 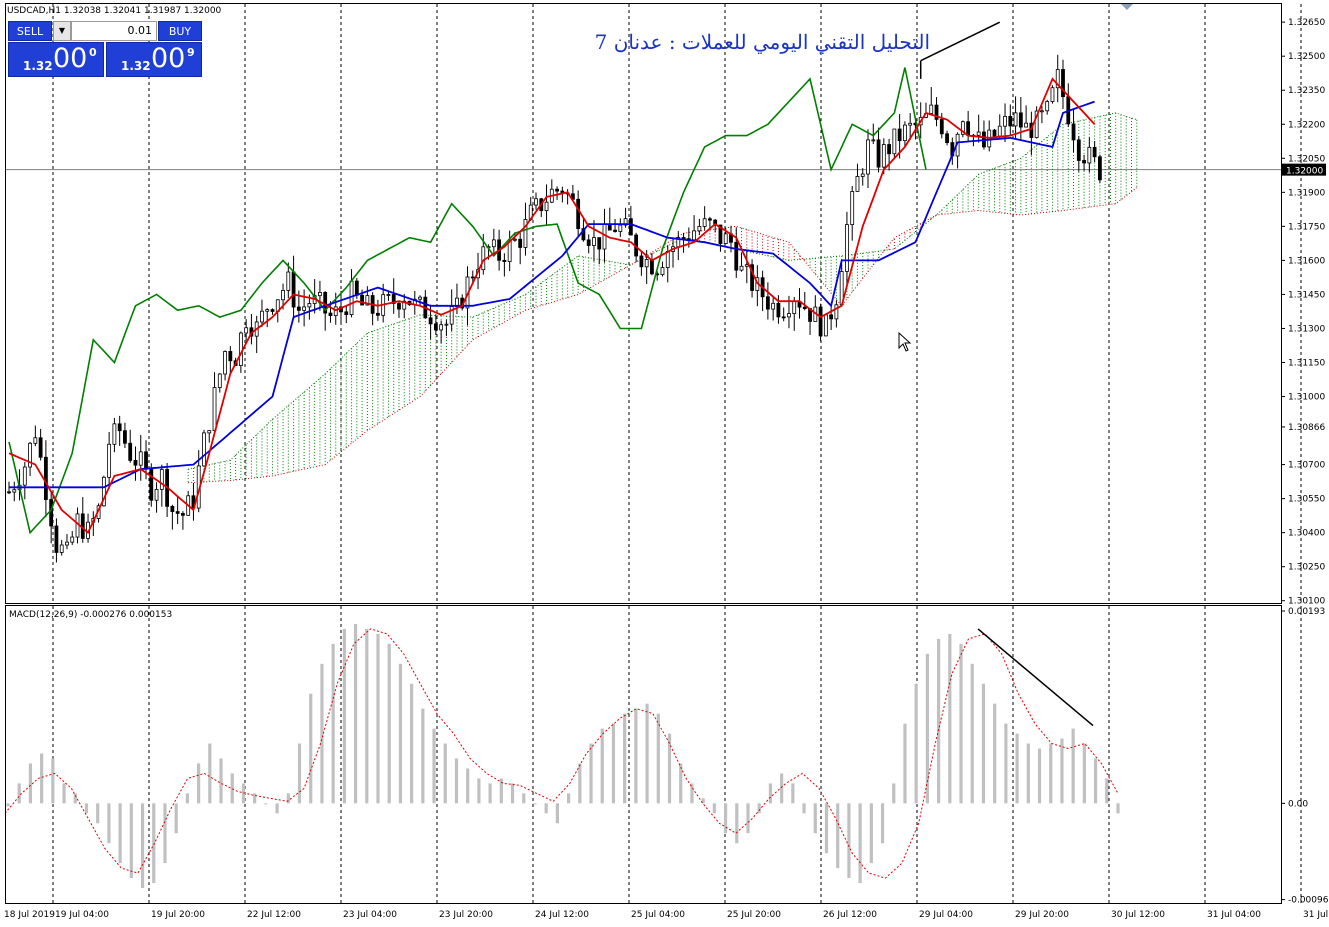 I want to click on y-tick-label: 1.32500, so click(x=1306, y=57).